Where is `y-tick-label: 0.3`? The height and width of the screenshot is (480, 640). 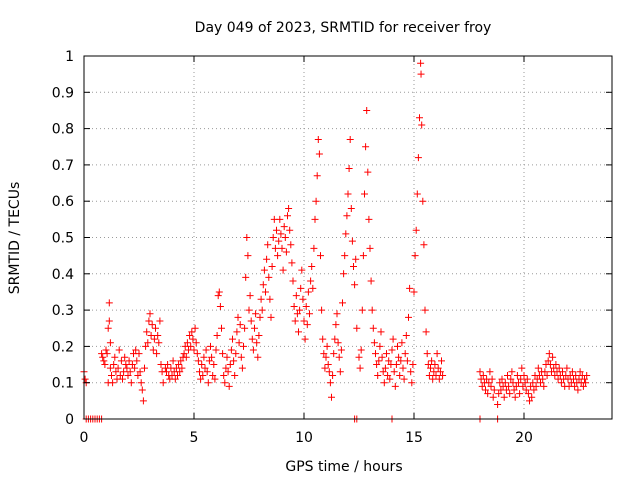 y-tick-label: 0.3 is located at coordinates (63, 311).